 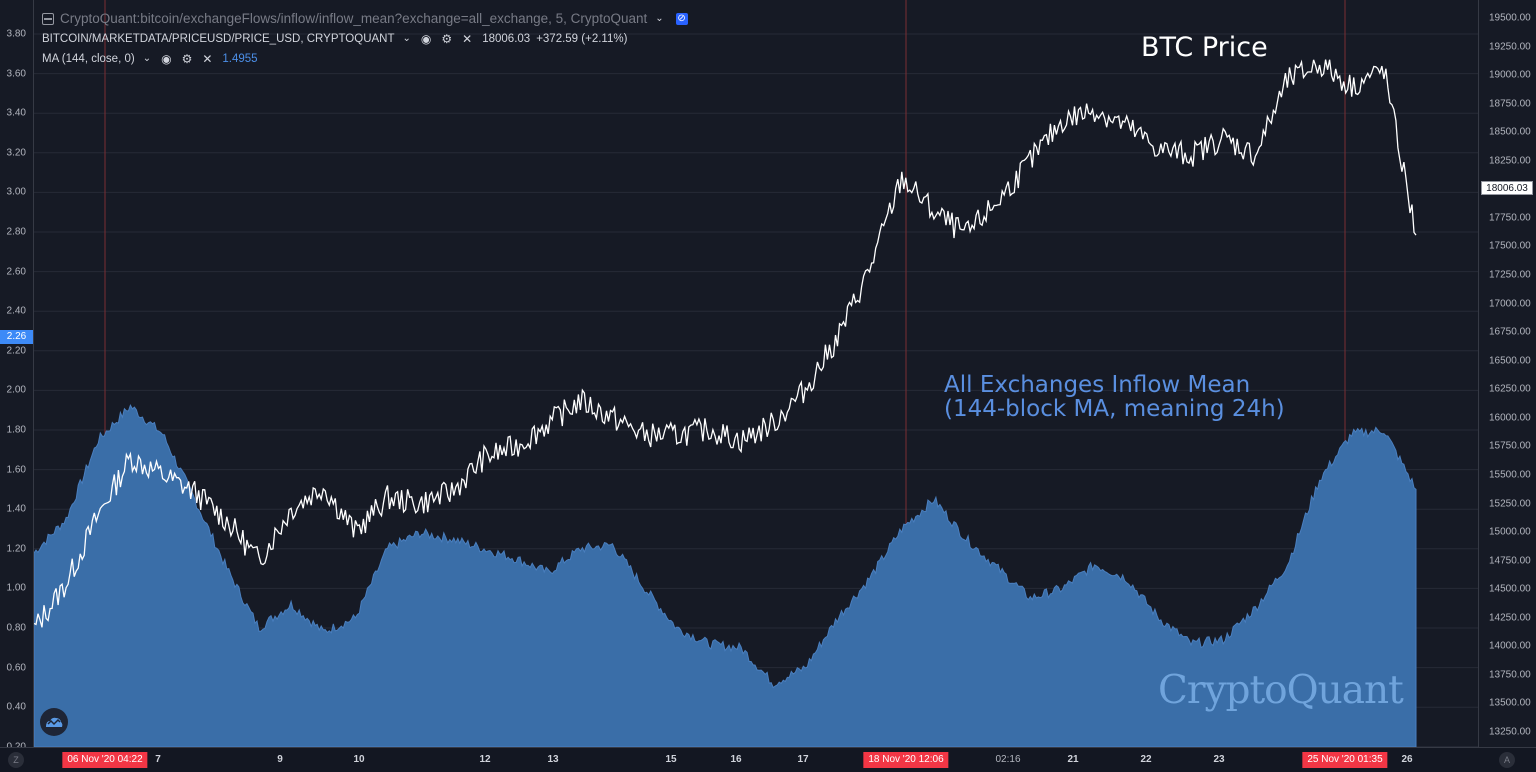 I want to click on data-source-icon: ⊘, so click(x=681, y=19).